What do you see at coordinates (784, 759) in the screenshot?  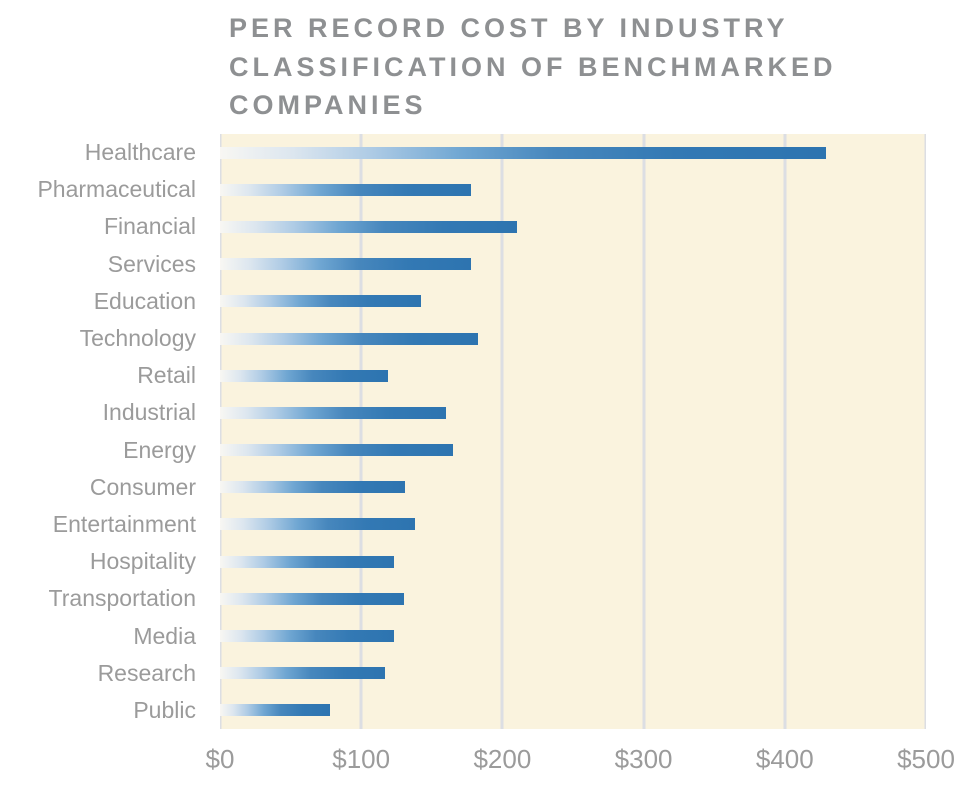 I see `x-tick-label-400: $400` at bounding box center [784, 759].